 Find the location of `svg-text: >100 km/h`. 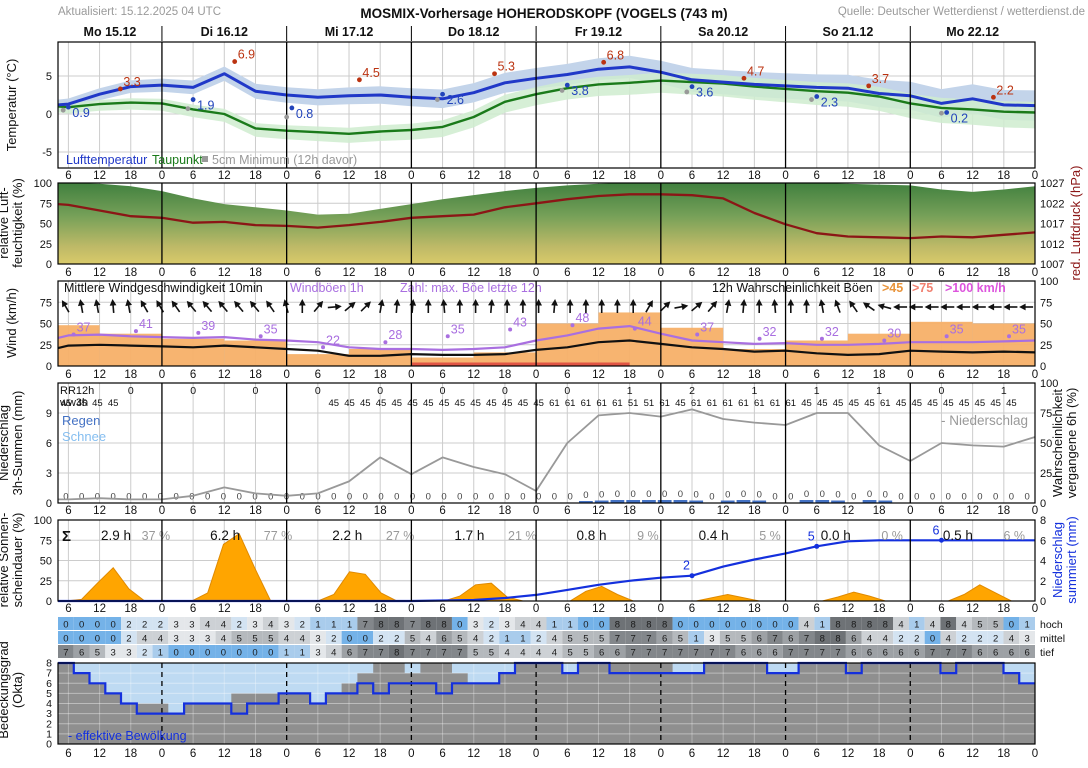

svg-text: >100 km/h is located at coordinates (975, 288).